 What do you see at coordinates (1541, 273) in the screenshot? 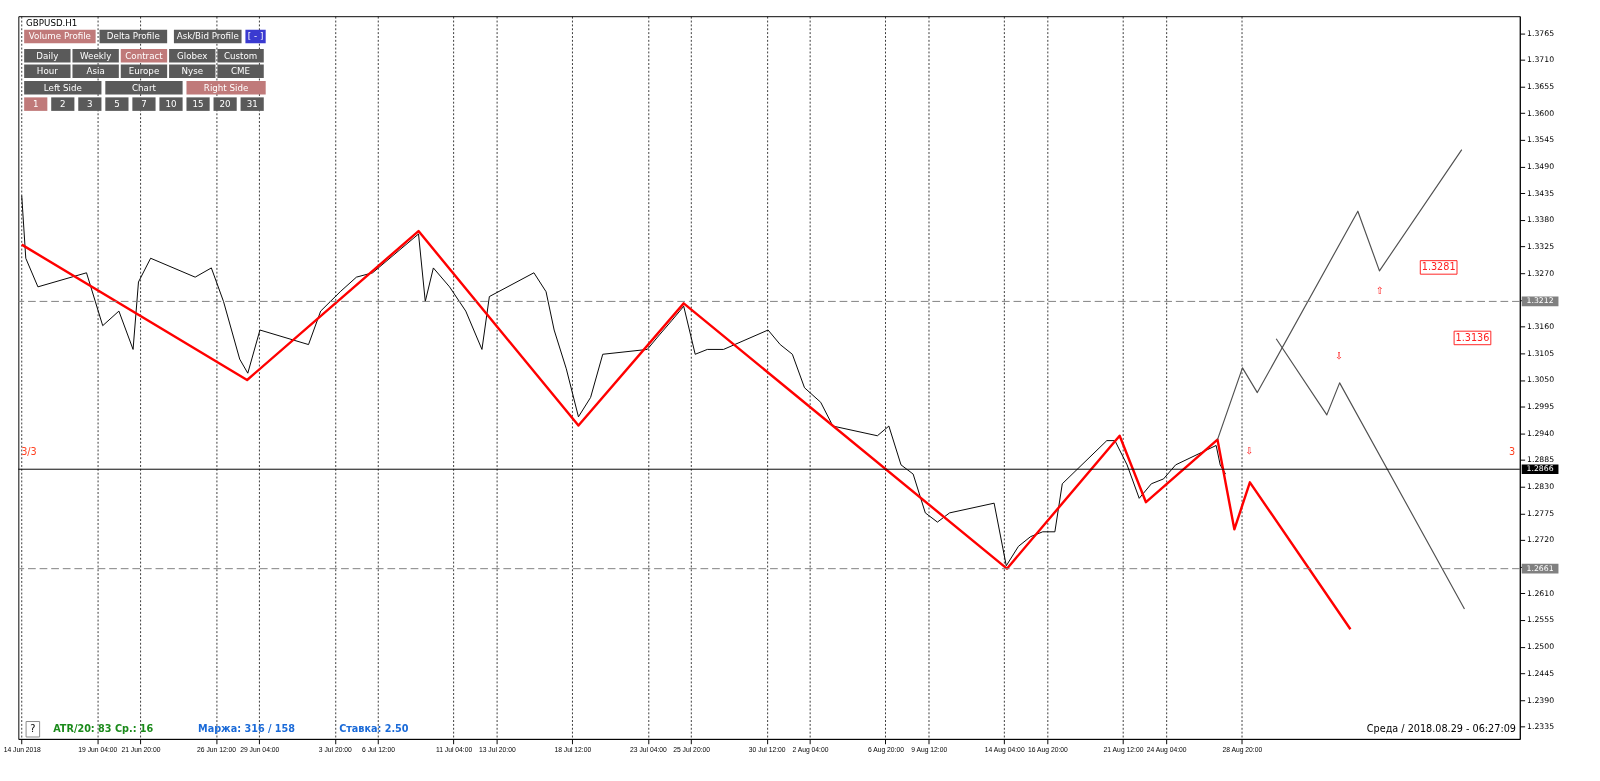
I see `y-tick-label: 1.3270` at bounding box center [1541, 273].